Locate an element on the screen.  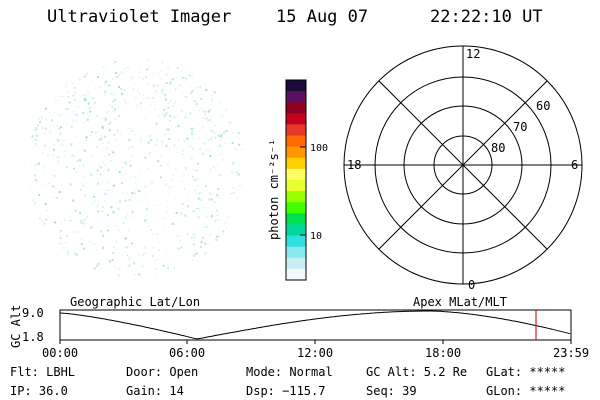
status-mode: Mode: Normal is located at coordinates (289, 372).